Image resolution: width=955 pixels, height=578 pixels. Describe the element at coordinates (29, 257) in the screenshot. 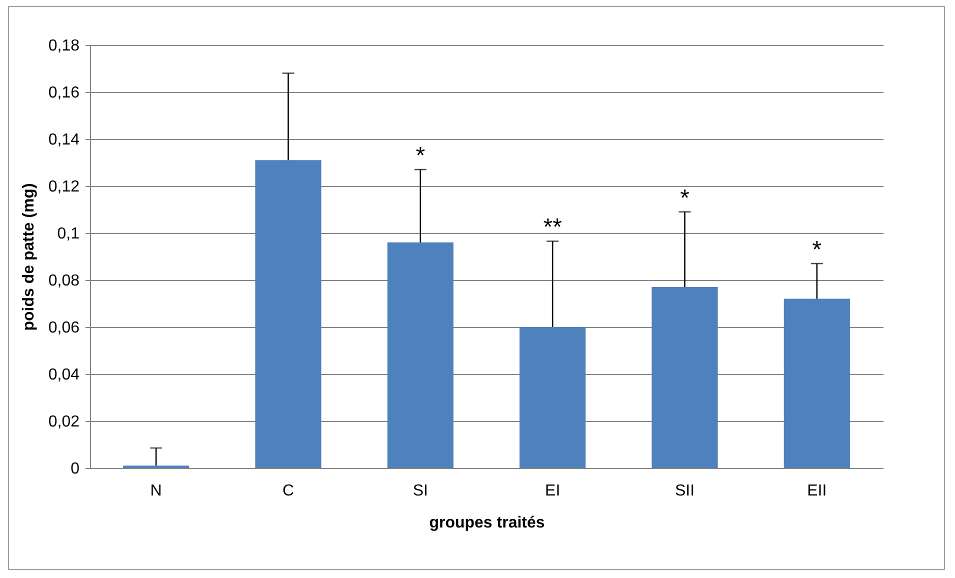

I see `y-axis-title: poids de patte (mg)` at that location.